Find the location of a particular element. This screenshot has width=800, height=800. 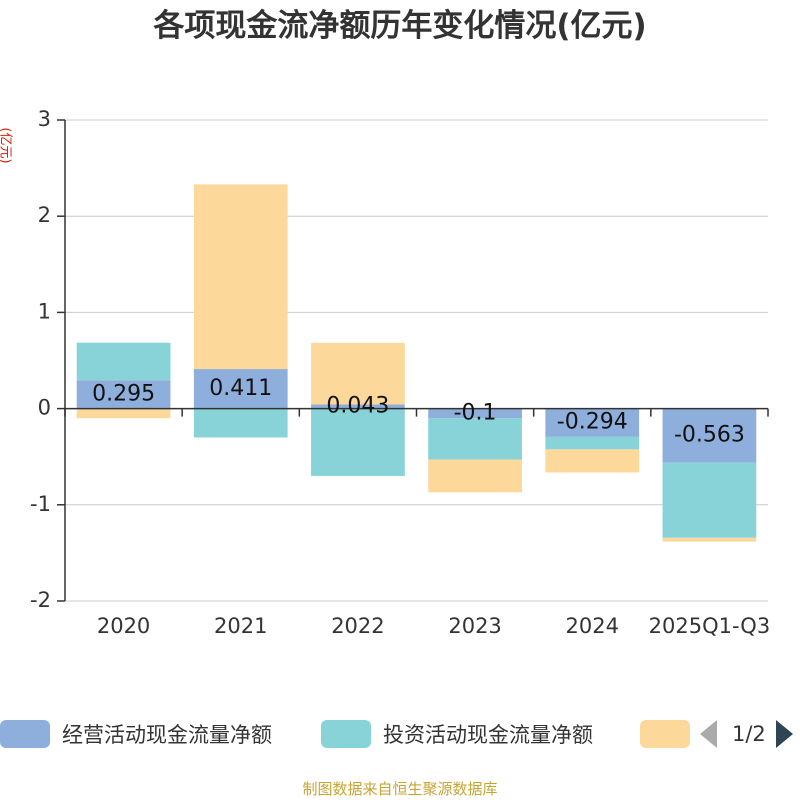

legend-pager: 1/2 is located at coordinates (746, 734).